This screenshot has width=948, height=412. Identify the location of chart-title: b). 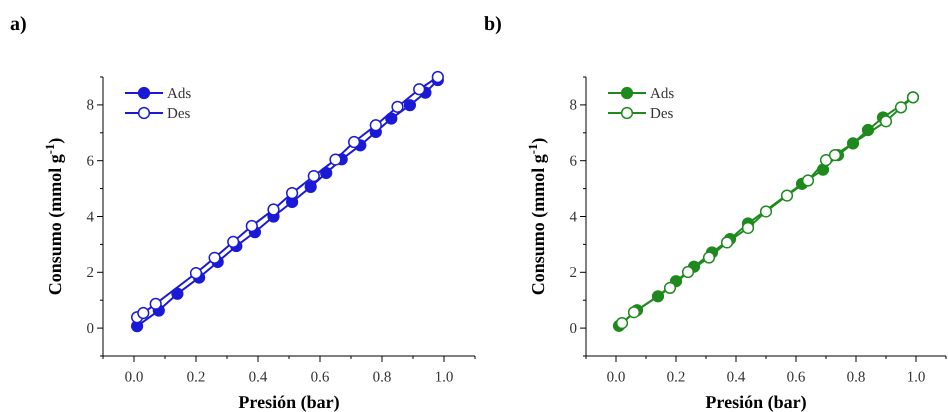
(493, 24).